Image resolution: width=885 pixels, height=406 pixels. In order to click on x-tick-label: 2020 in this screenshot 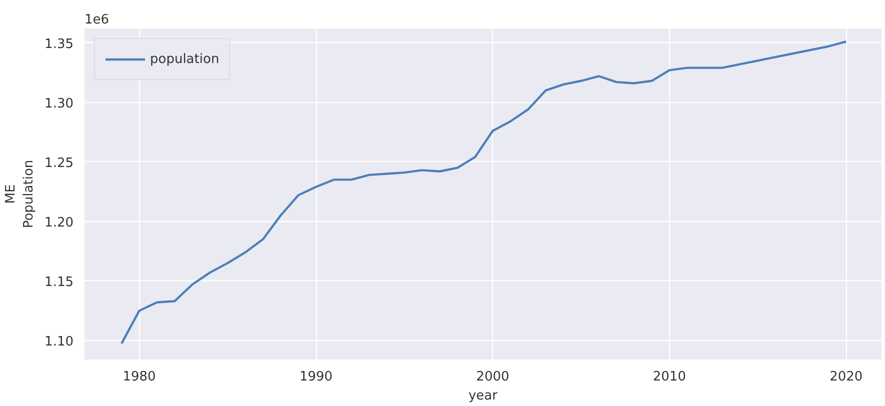, I will do `click(846, 377)`.